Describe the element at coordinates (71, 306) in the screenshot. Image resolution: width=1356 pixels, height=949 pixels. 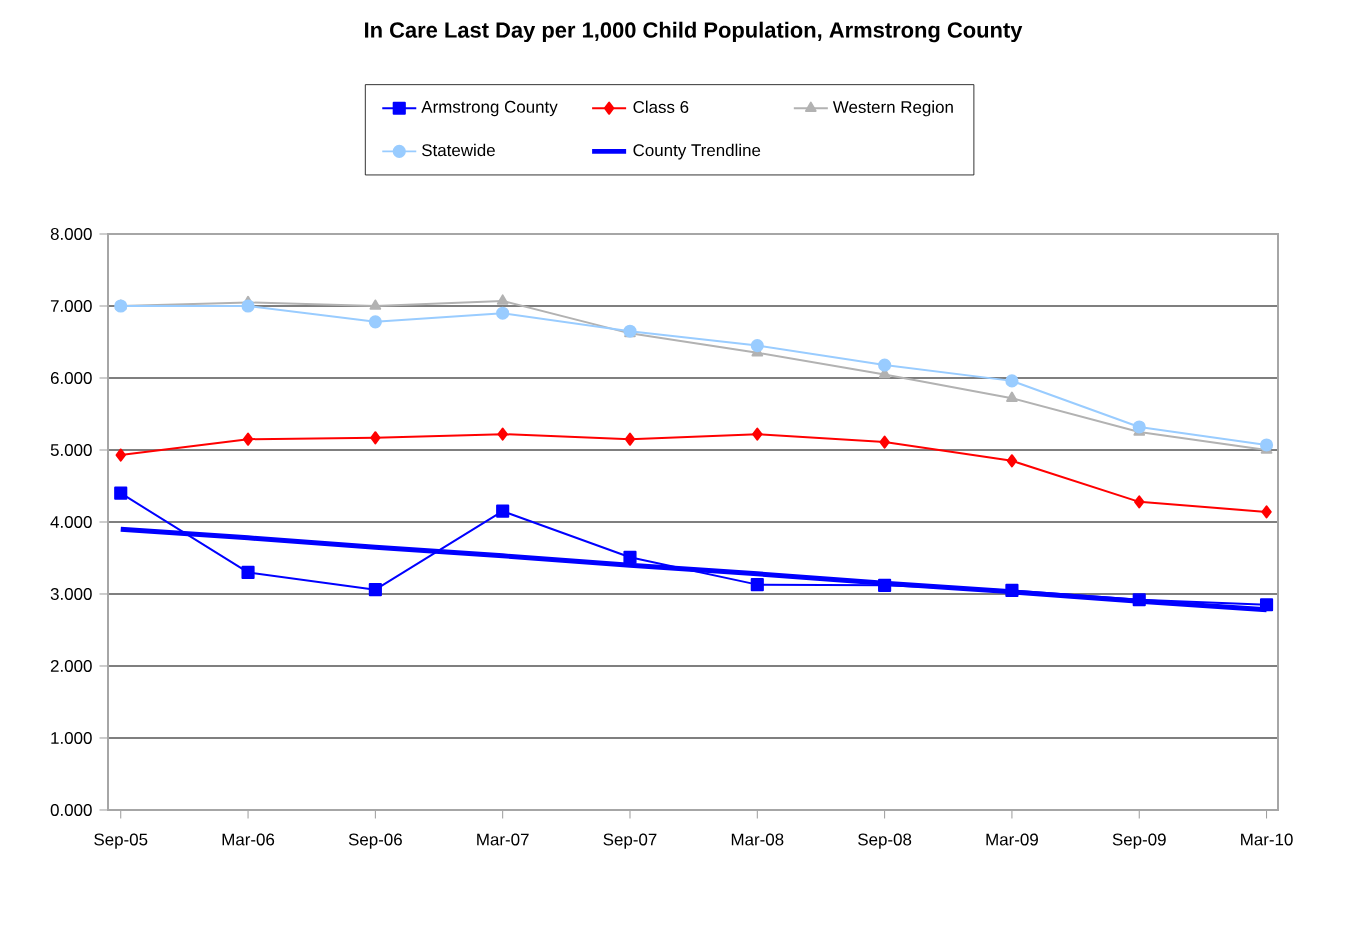
I see `y-tick-label: 7.000` at that location.